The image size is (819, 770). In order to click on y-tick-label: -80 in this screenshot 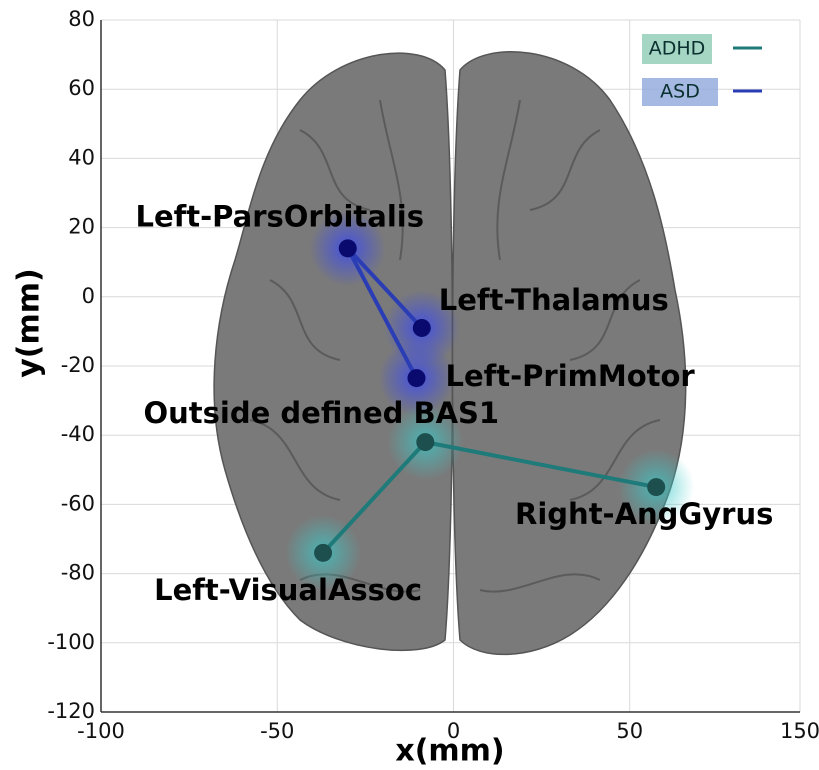, I will do `click(78, 573)`.